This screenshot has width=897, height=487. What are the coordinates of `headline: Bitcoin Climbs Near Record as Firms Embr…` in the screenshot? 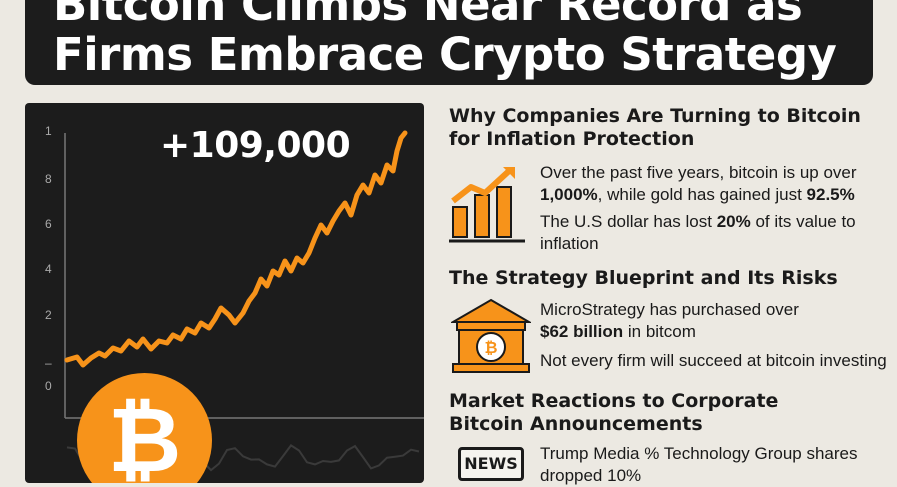 It's located at (445, 40).